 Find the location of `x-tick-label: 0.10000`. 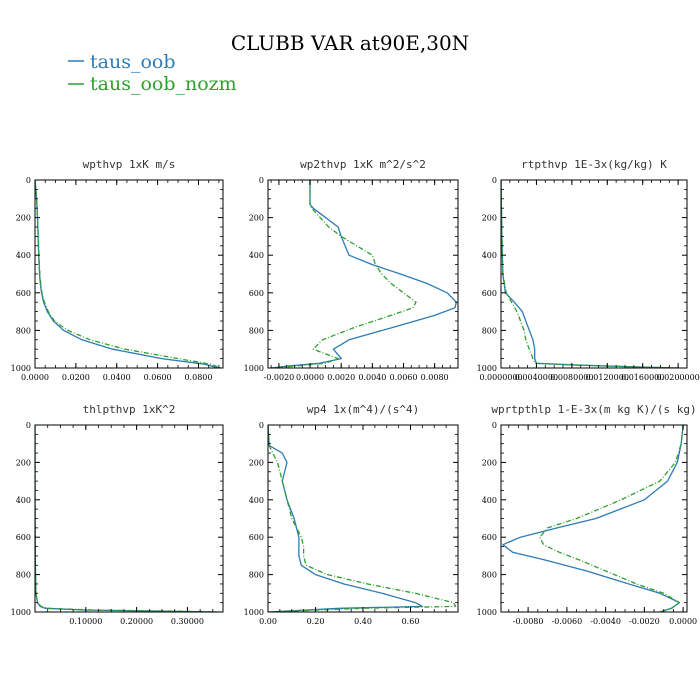

x-tick-label: 0.10000 is located at coordinates (85, 621).